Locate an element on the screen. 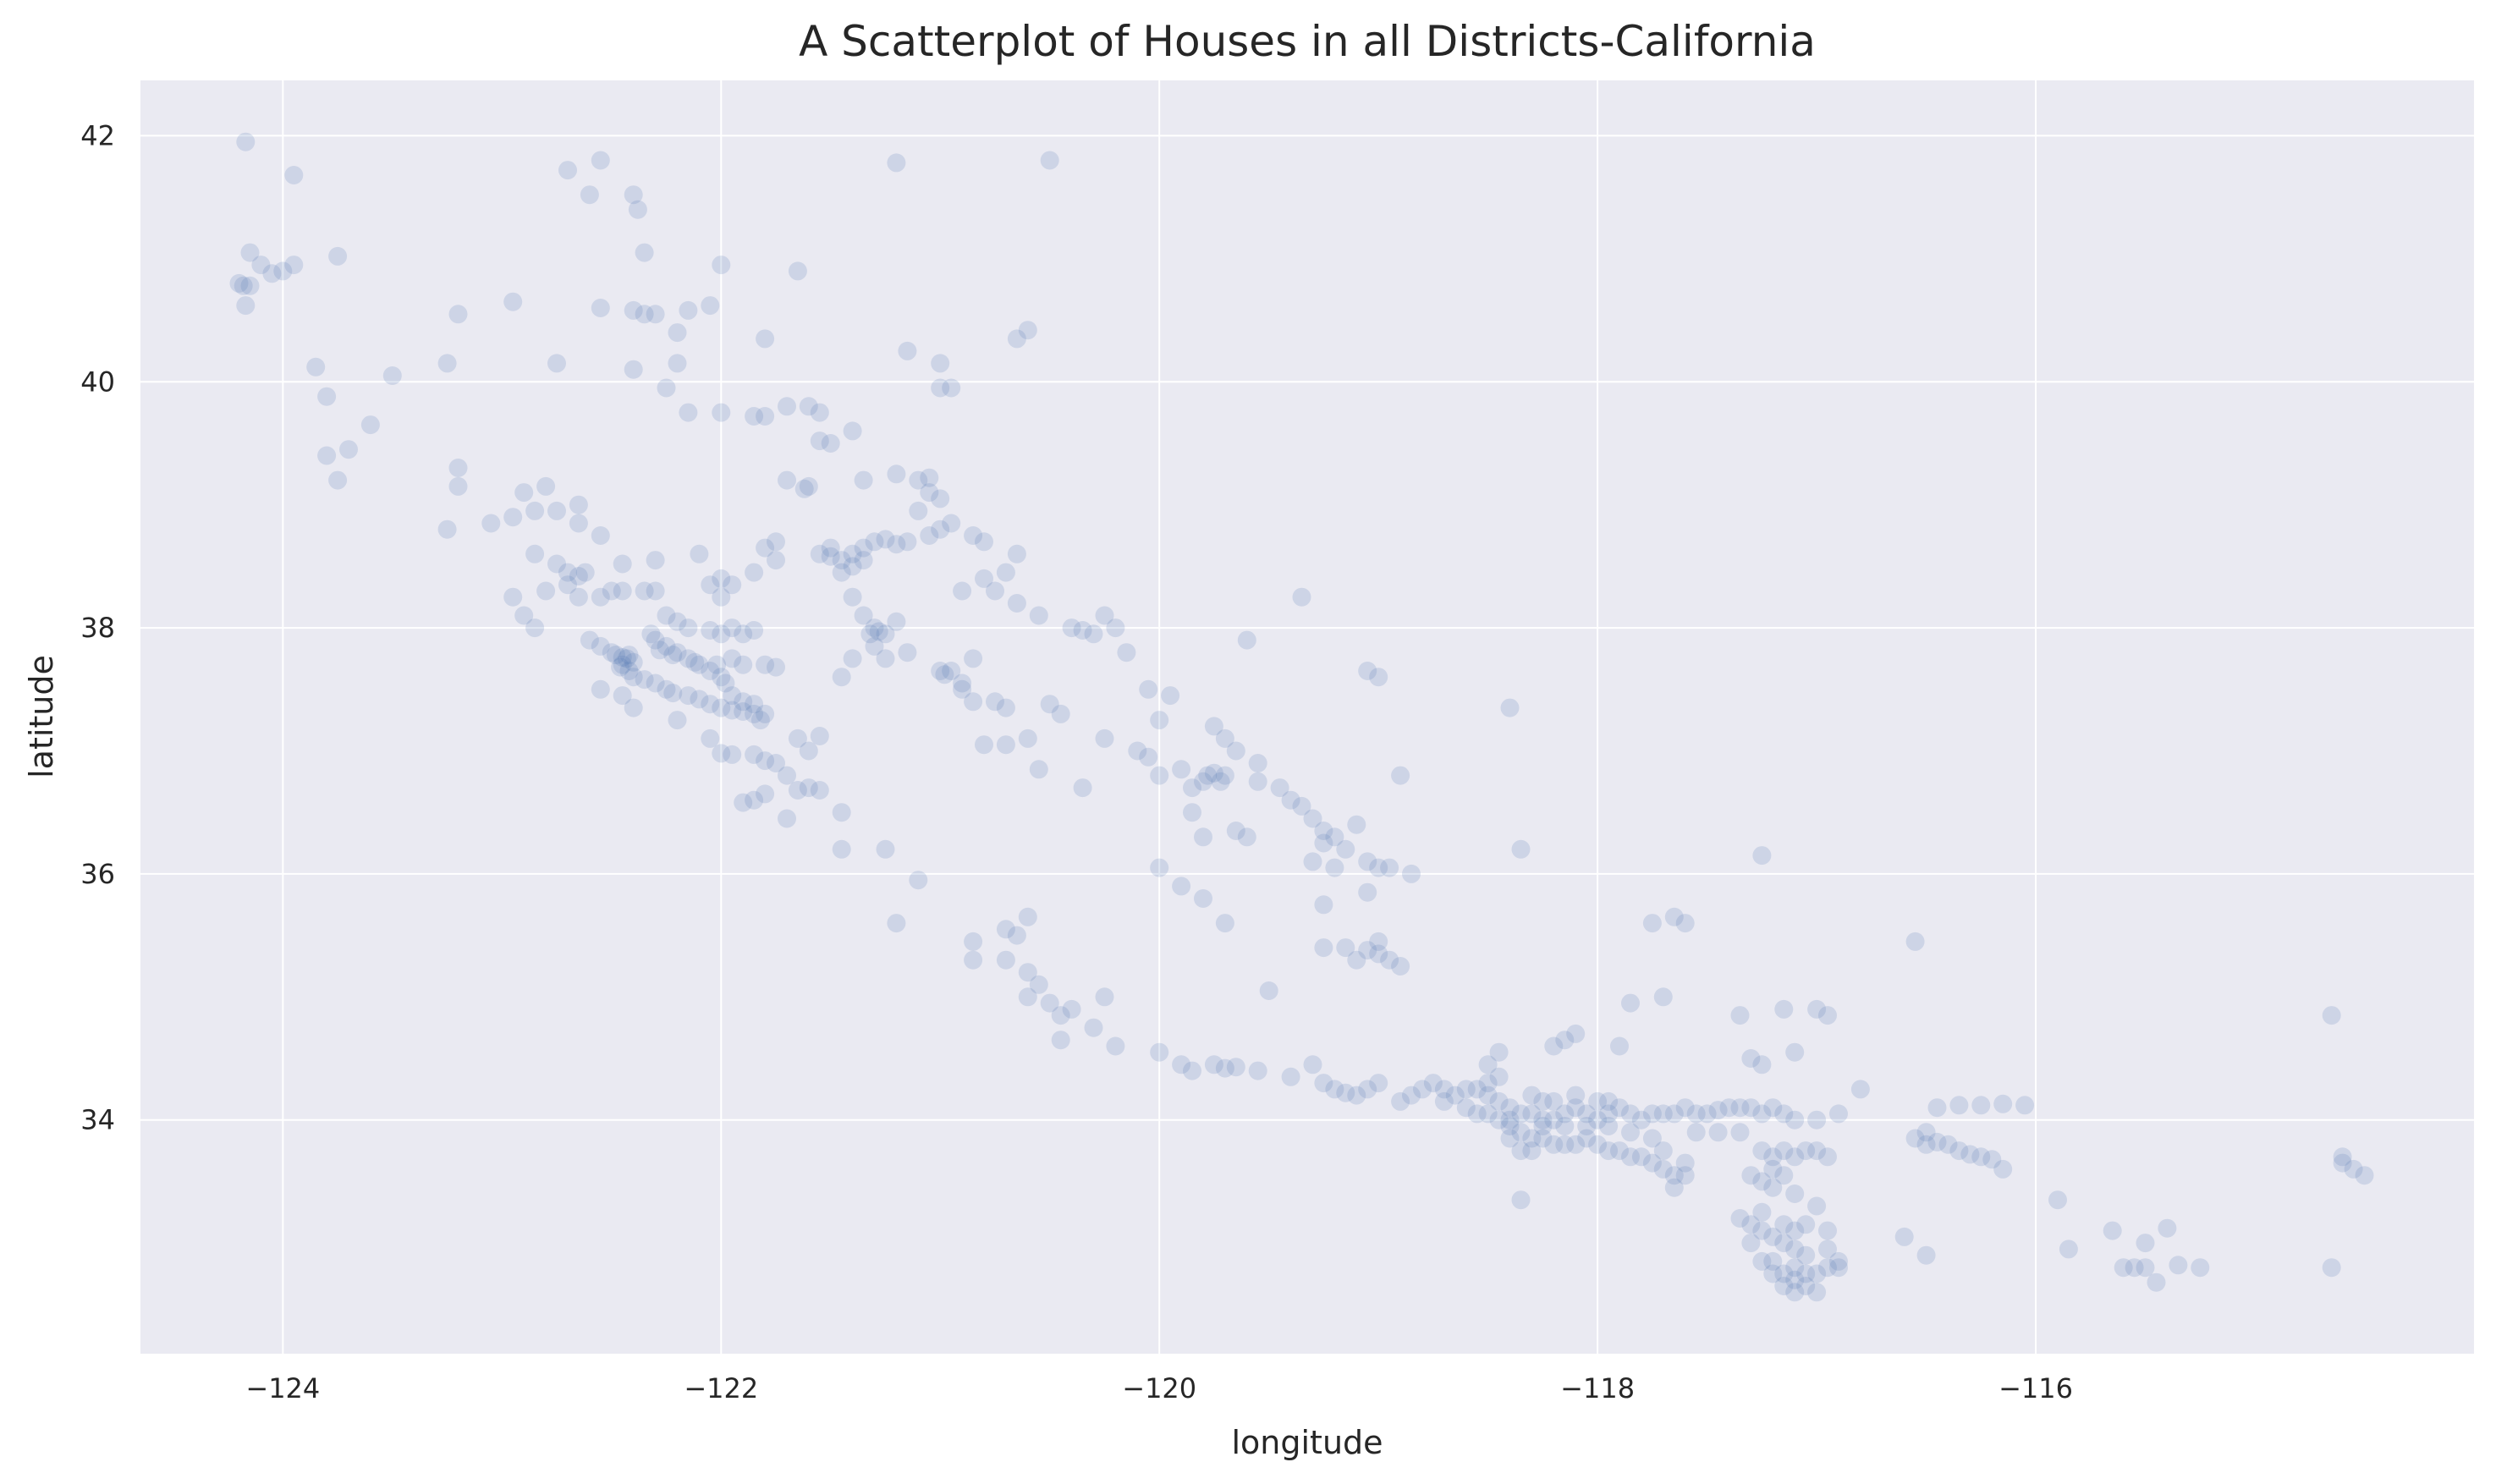 The height and width of the screenshot is (1484, 2496). x-axis-label: longitude is located at coordinates (1307, 1442).